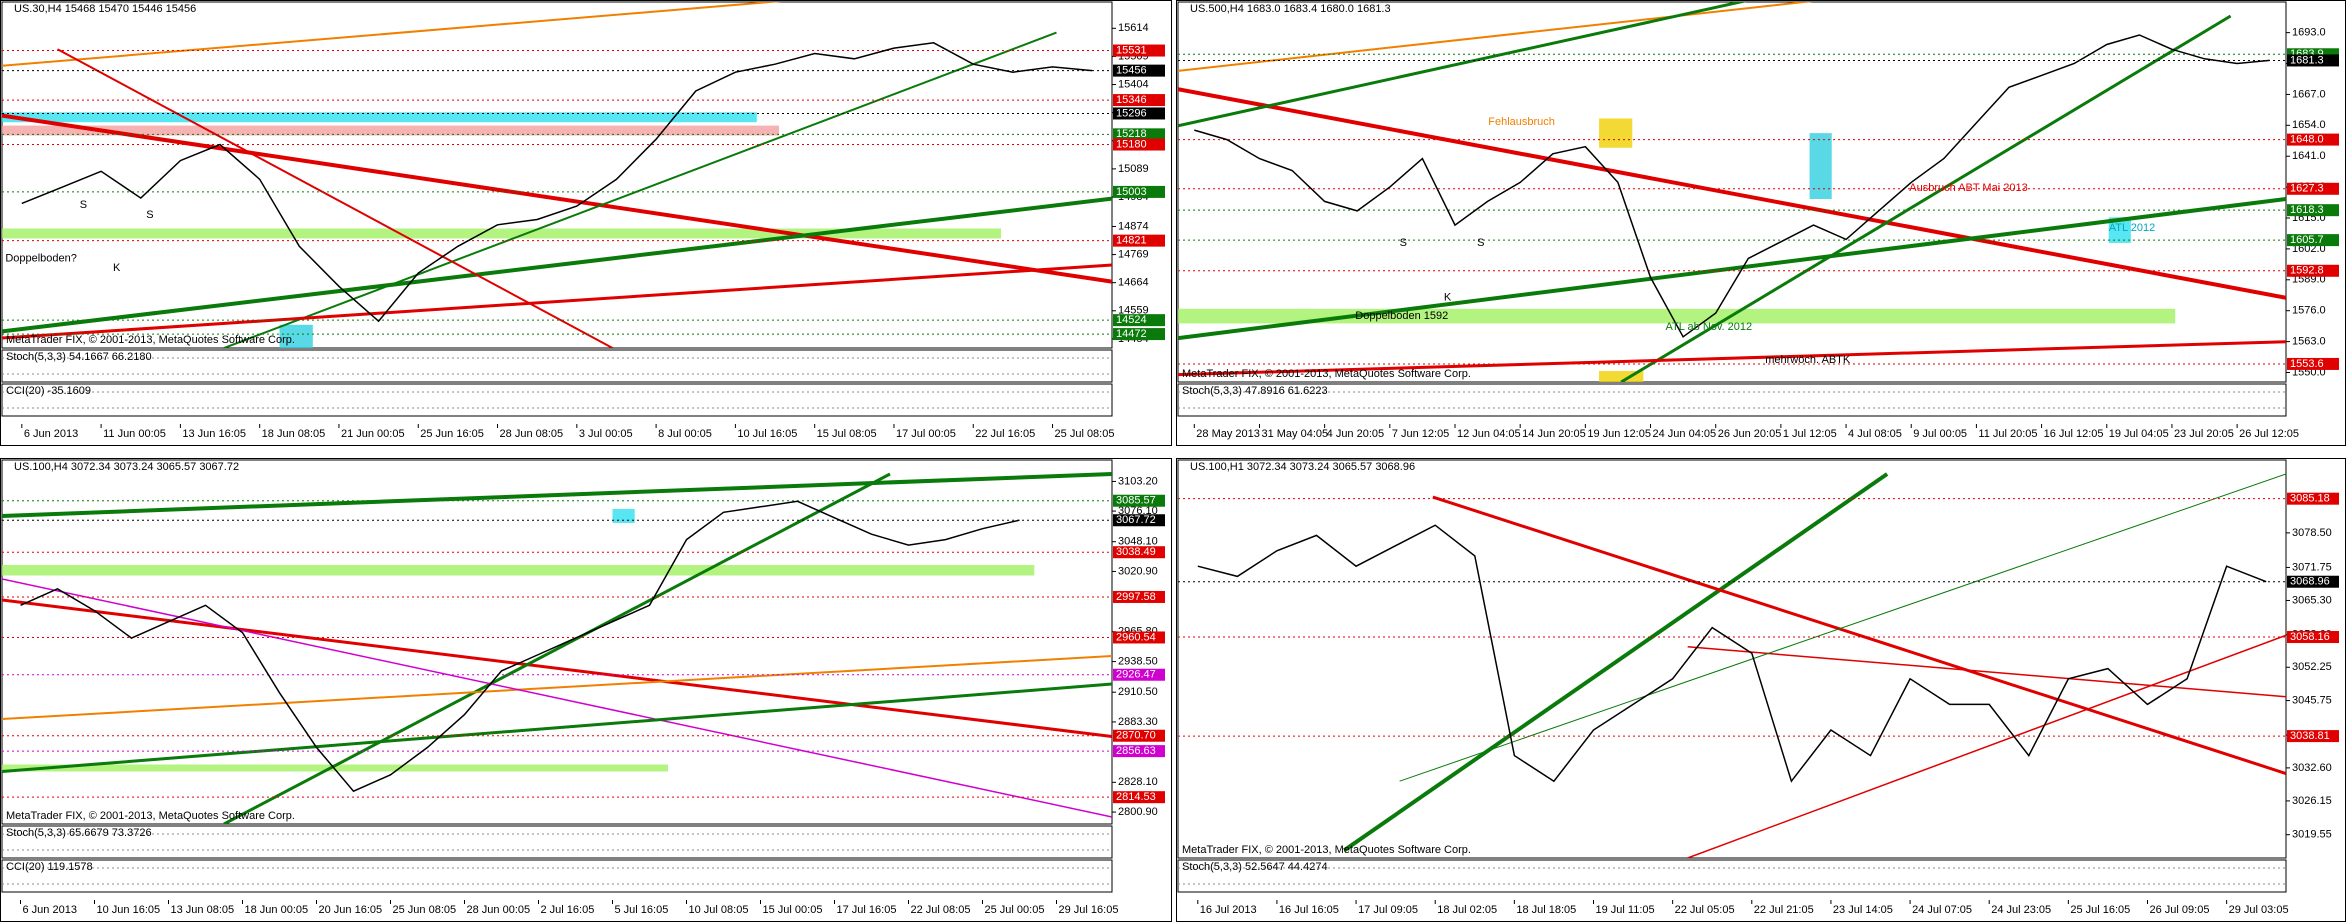 The height and width of the screenshot is (922, 2346). Describe the element at coordinates (48, 391) in the screenshot. I see `indicator-label: CCI(20) -35.1609` at that location.